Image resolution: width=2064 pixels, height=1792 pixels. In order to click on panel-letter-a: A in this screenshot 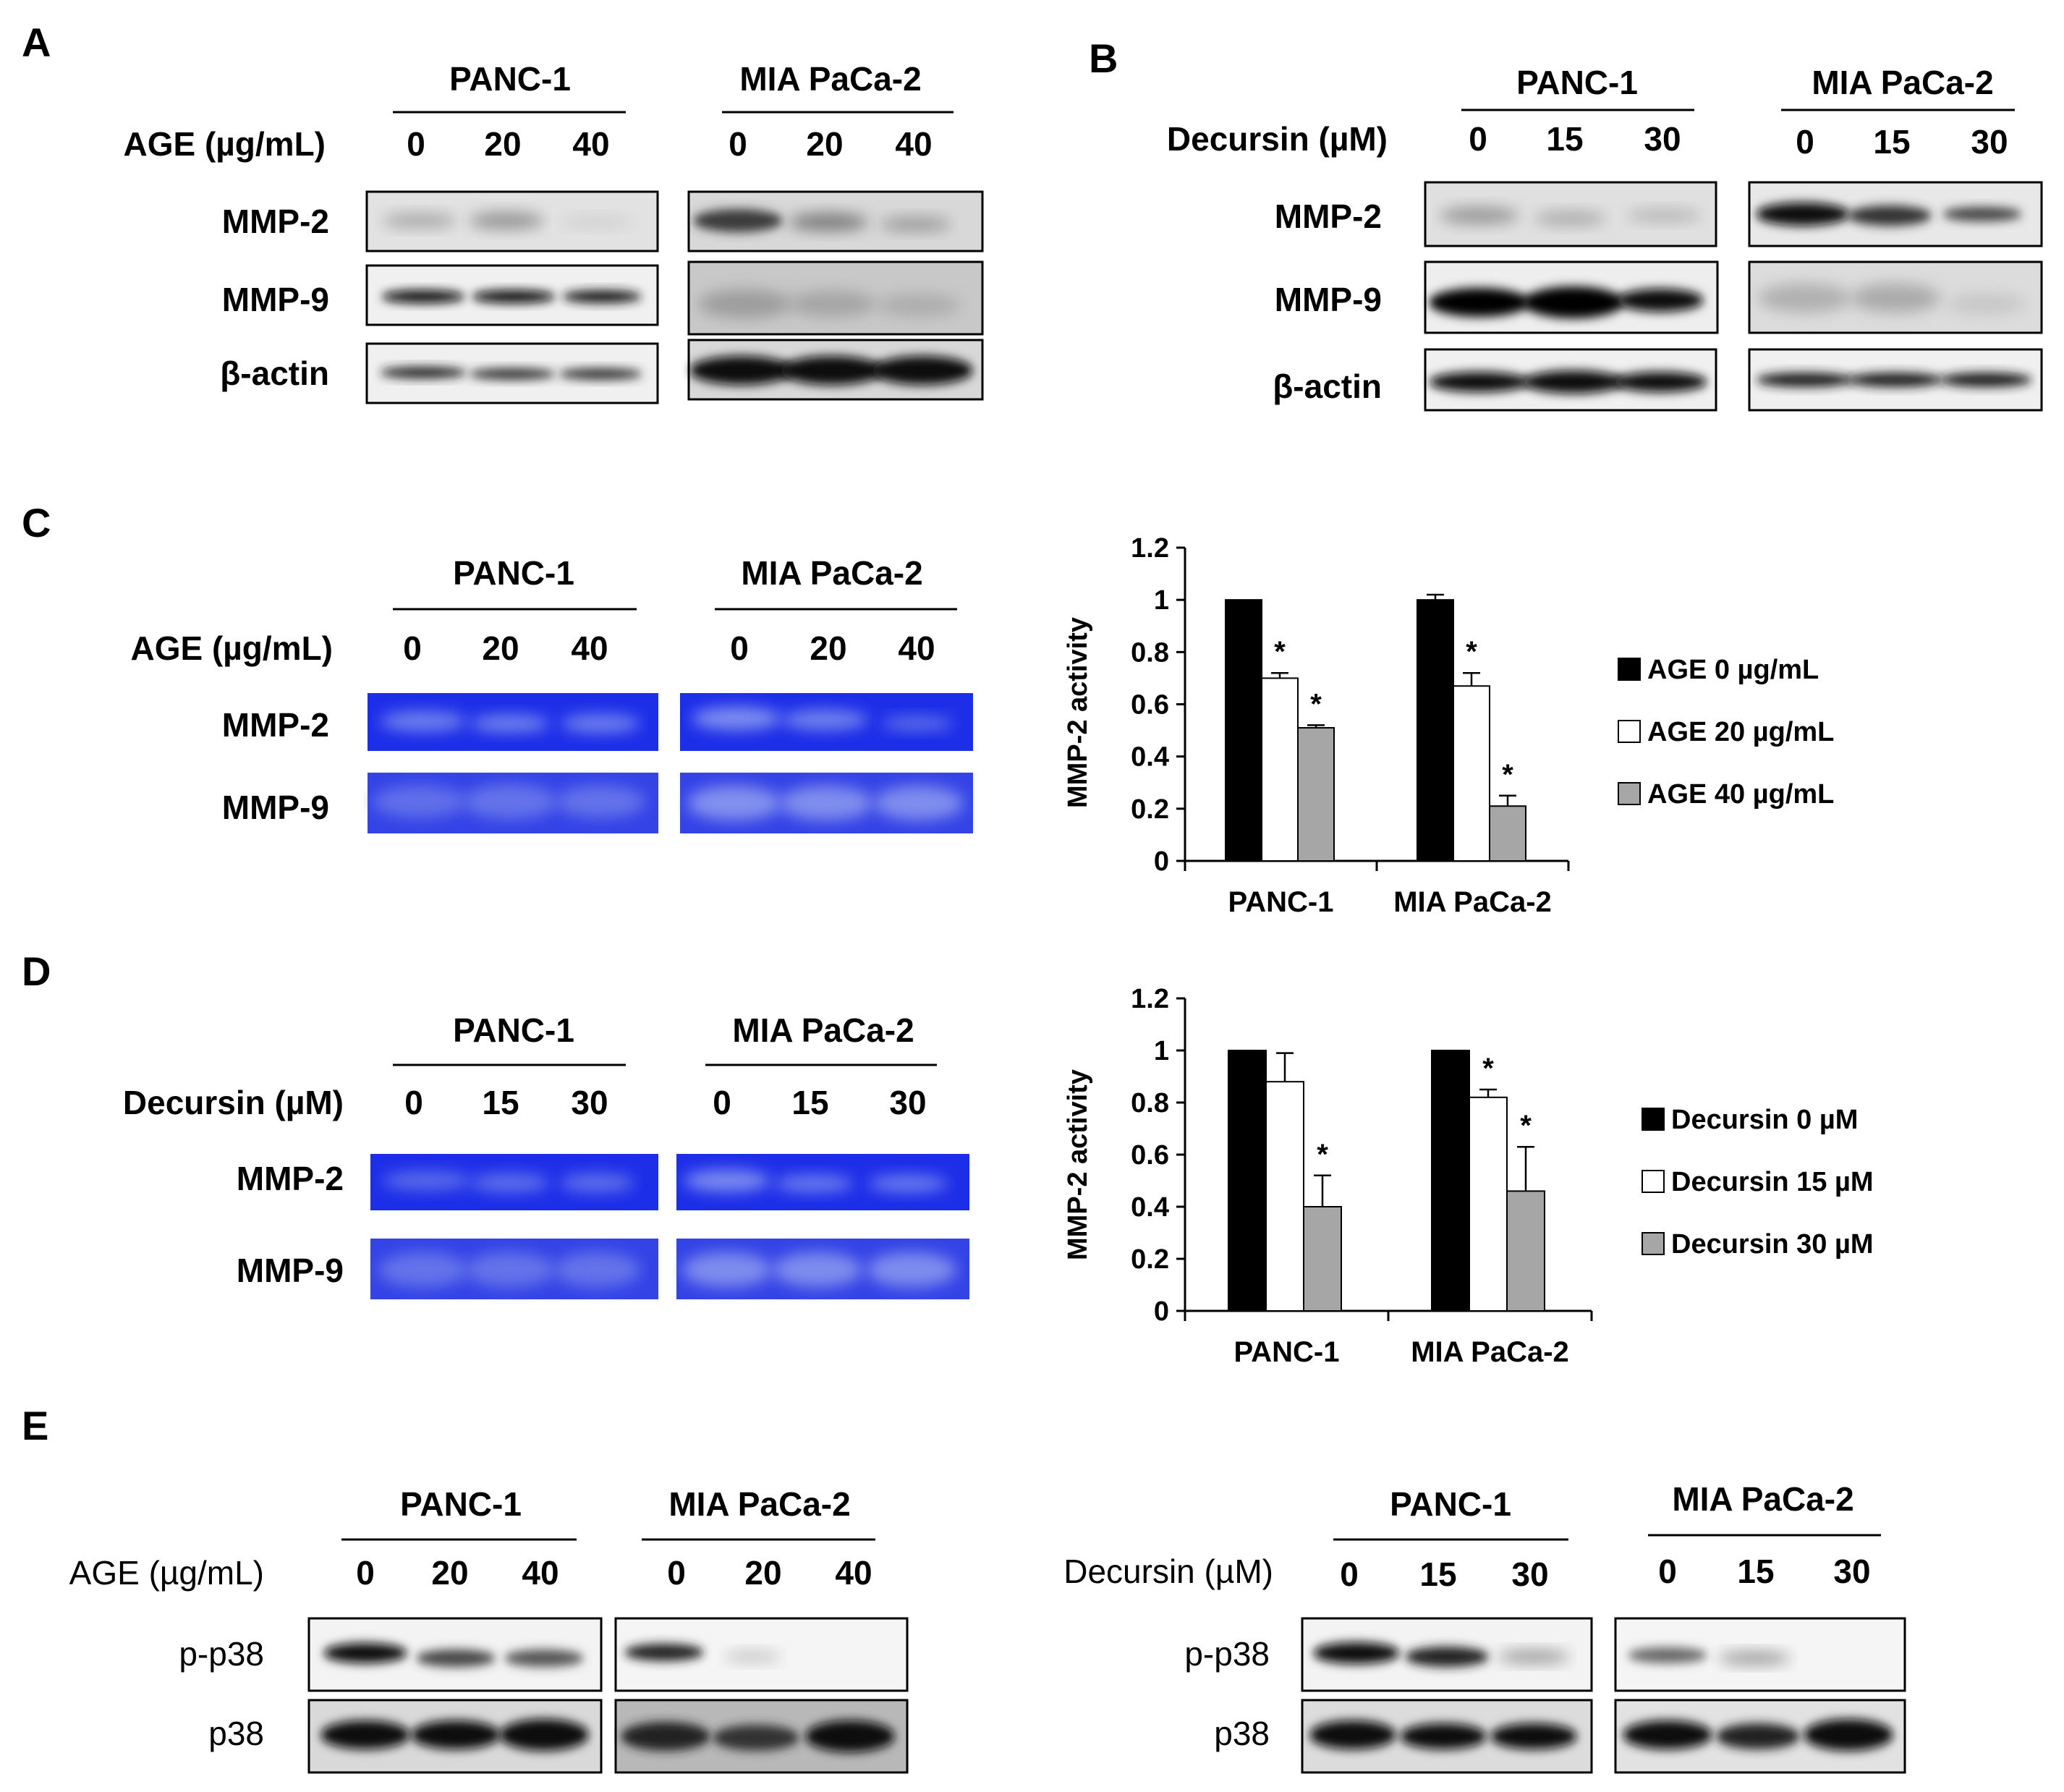, I will do `click(36, 42)`.